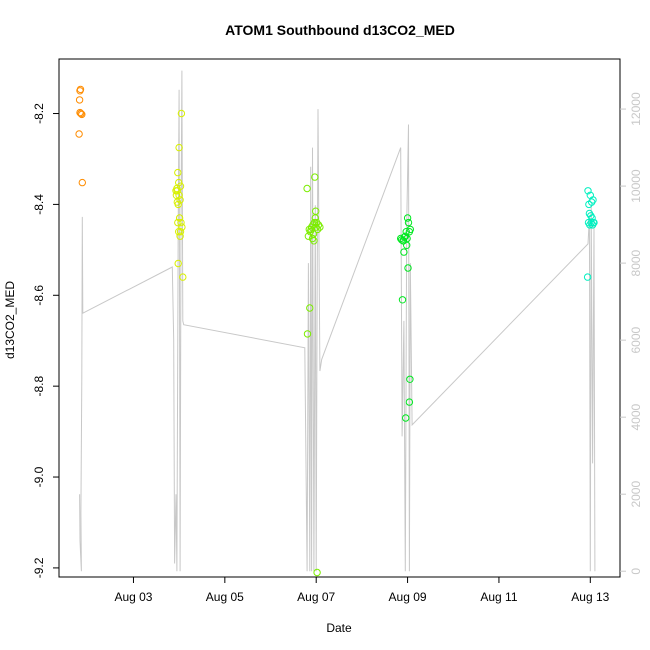 The height and width of the screenshot is (650, 650). What do you see at coordinates (362, 590) in the screenshot?
I see `x-axis: Aug 03 Aug 05 Aug 07 Aug 09 Aug 11 Aug 13` at bounding box center [362, 590].